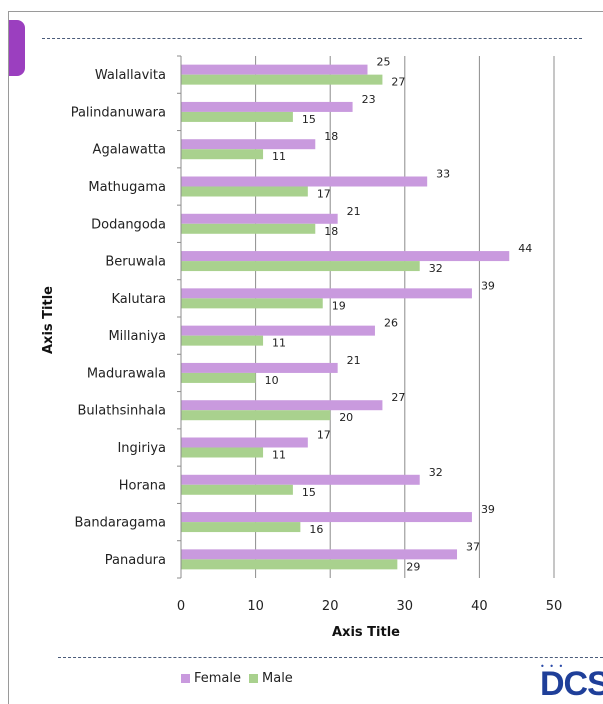 The image size is (603, 704). I want to click on accent-tab, so click(17, 48).